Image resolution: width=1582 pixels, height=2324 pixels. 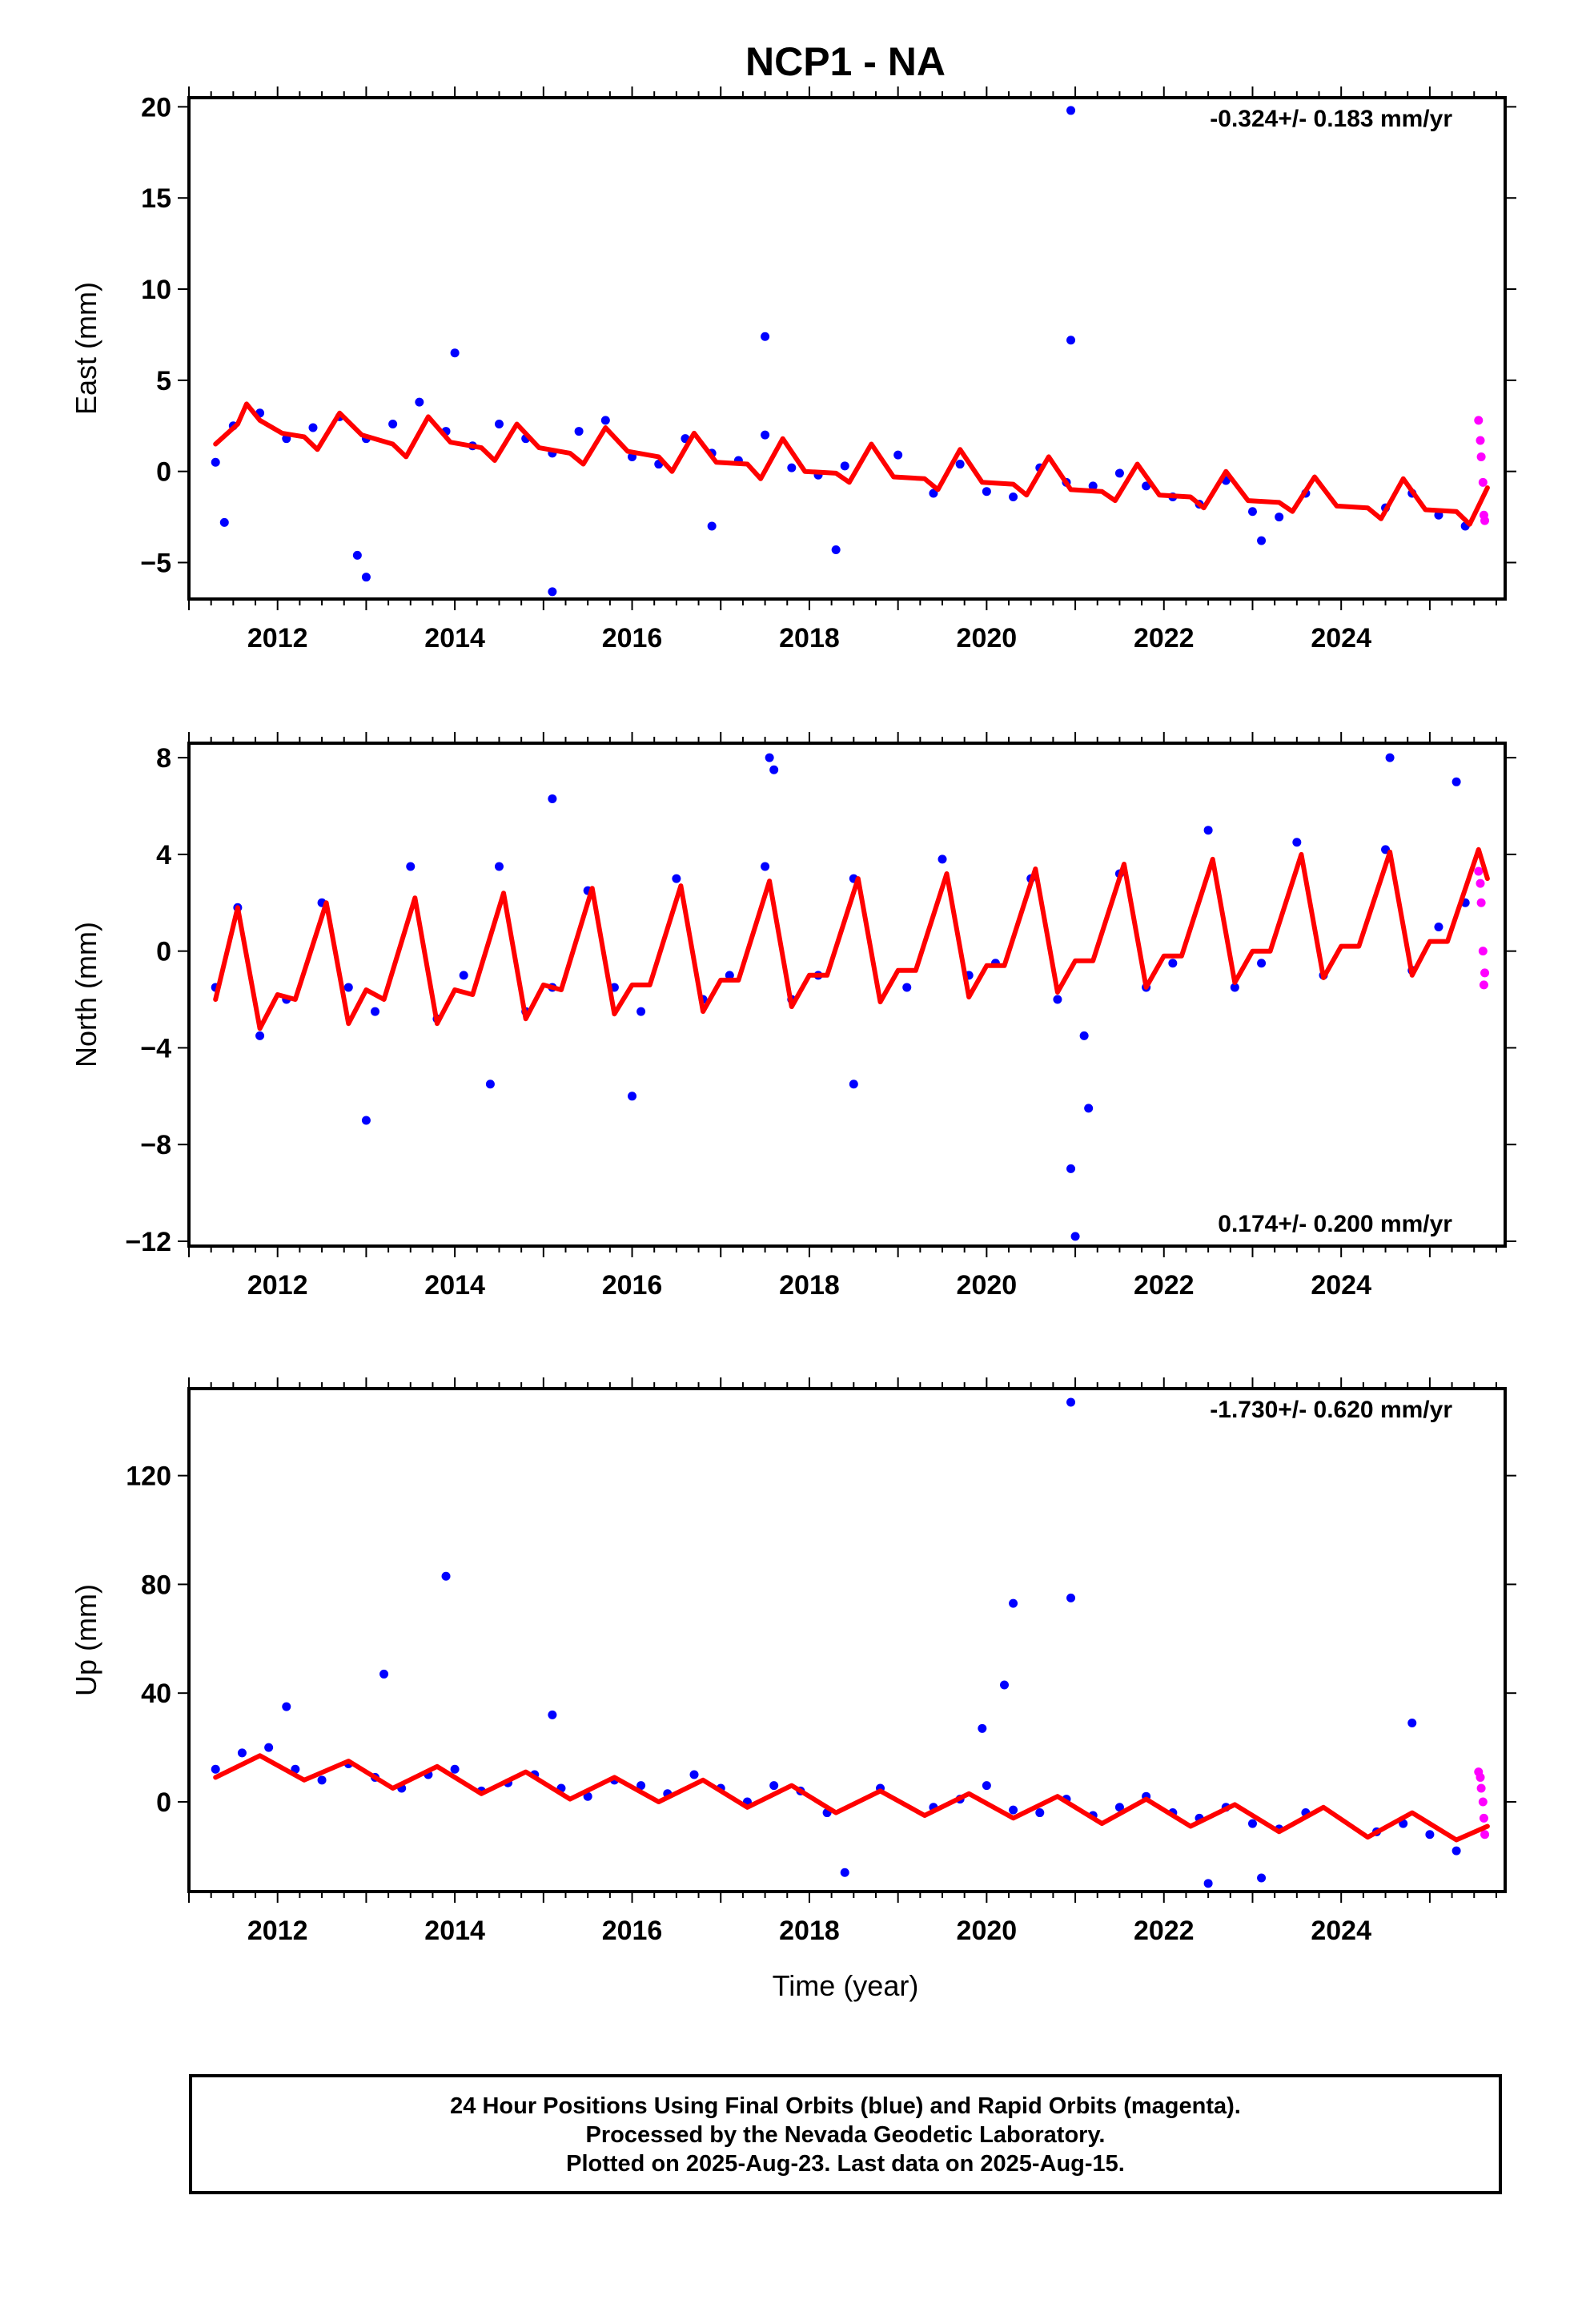 What do you see at coordinates (632, 638) in the screenshot?
I see `x-tick-label: 2016` at bounding box center [632, 638].